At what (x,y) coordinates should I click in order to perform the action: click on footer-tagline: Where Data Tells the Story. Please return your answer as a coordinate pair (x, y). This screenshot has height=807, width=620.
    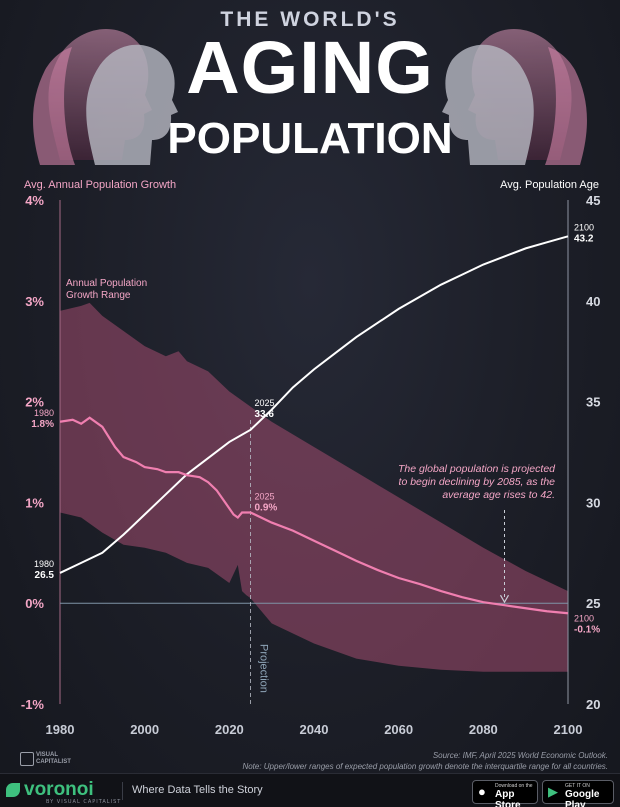
    Looking at the image, I should click on (197, 790).